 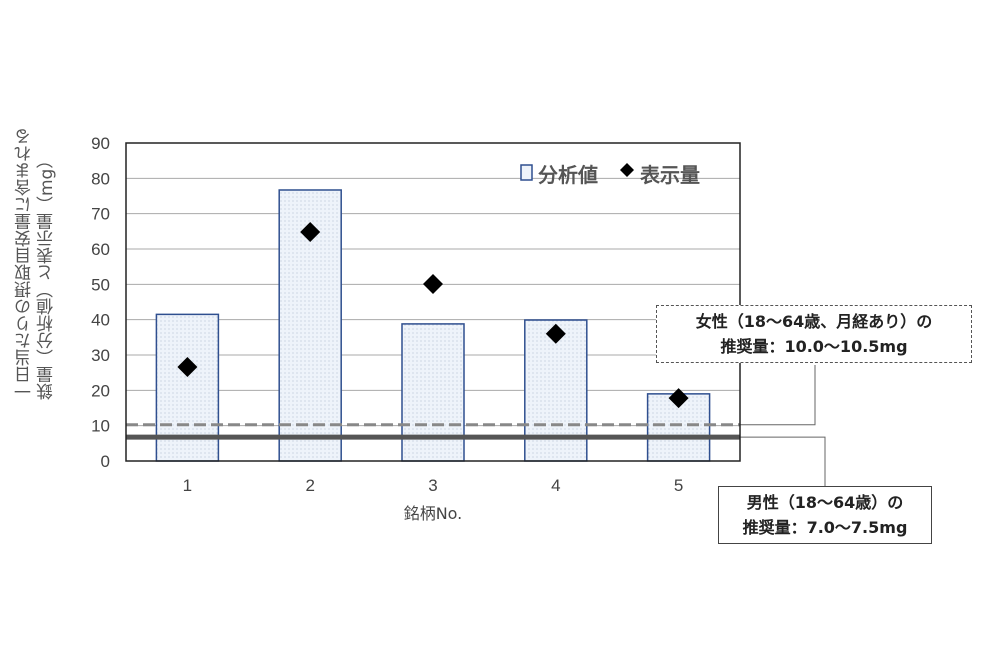 What do you see at coordinates (814, 321) in the screenshot?
I see `annotation-line: 女性（18～64歳、月経あり）の` at bounding box center [814, 321].